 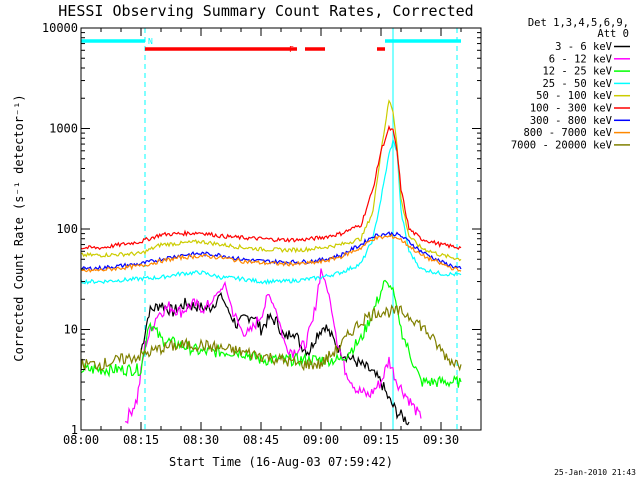 What do you see at coordinates (567, 133) in the screenshot?
I see `legend-label-7: 800 - 7000 keV` at bounding box center [567, 133].